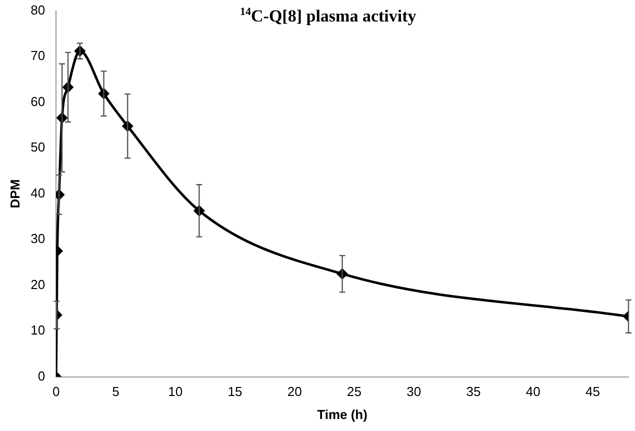 Image resolution: width=635 pixels, height=431 pixels. Describe the element at coordinates (328, 16) in the screenshot. I see `chart-title: $^{14}$C-Q[8] plasma activity` at that location.